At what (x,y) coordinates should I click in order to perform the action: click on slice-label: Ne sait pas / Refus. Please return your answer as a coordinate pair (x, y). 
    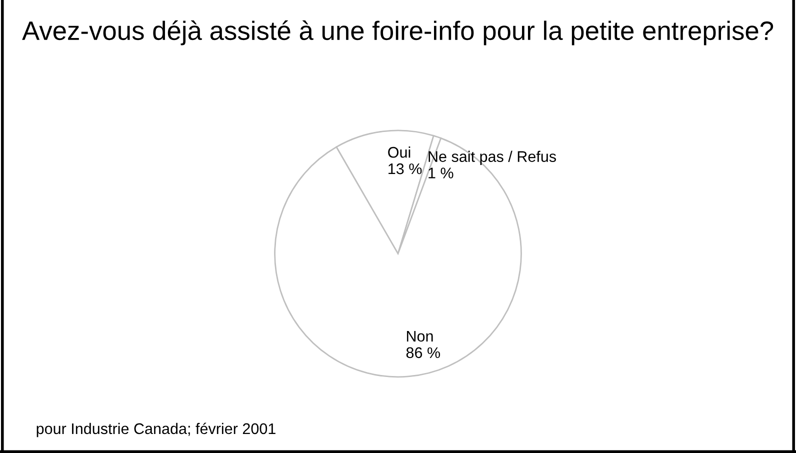
    Looking at the image, I should click on (492, 157).